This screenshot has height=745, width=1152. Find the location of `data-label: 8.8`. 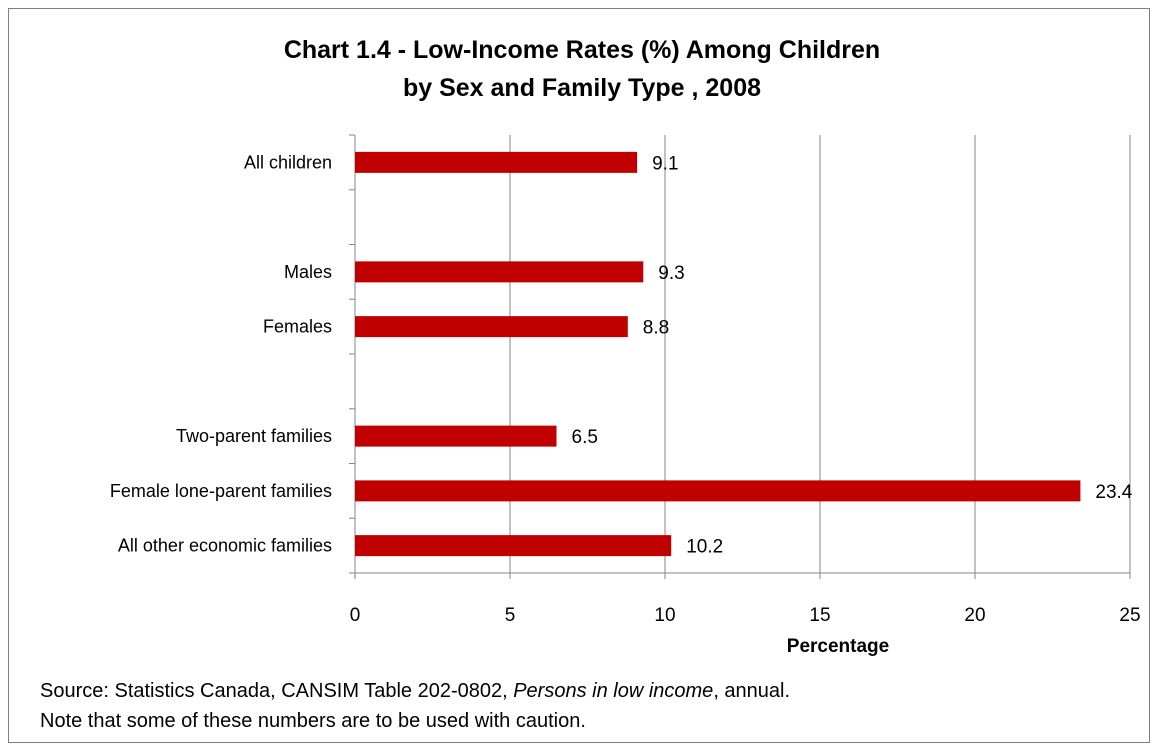

data-label: 8.8 is located at coordinates (656, 328).